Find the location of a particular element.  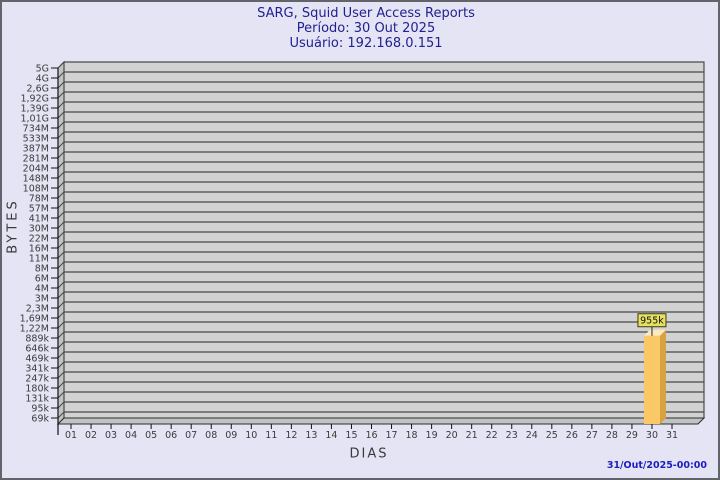

x-tick-label: 15 is located at coordinates (351, 435).